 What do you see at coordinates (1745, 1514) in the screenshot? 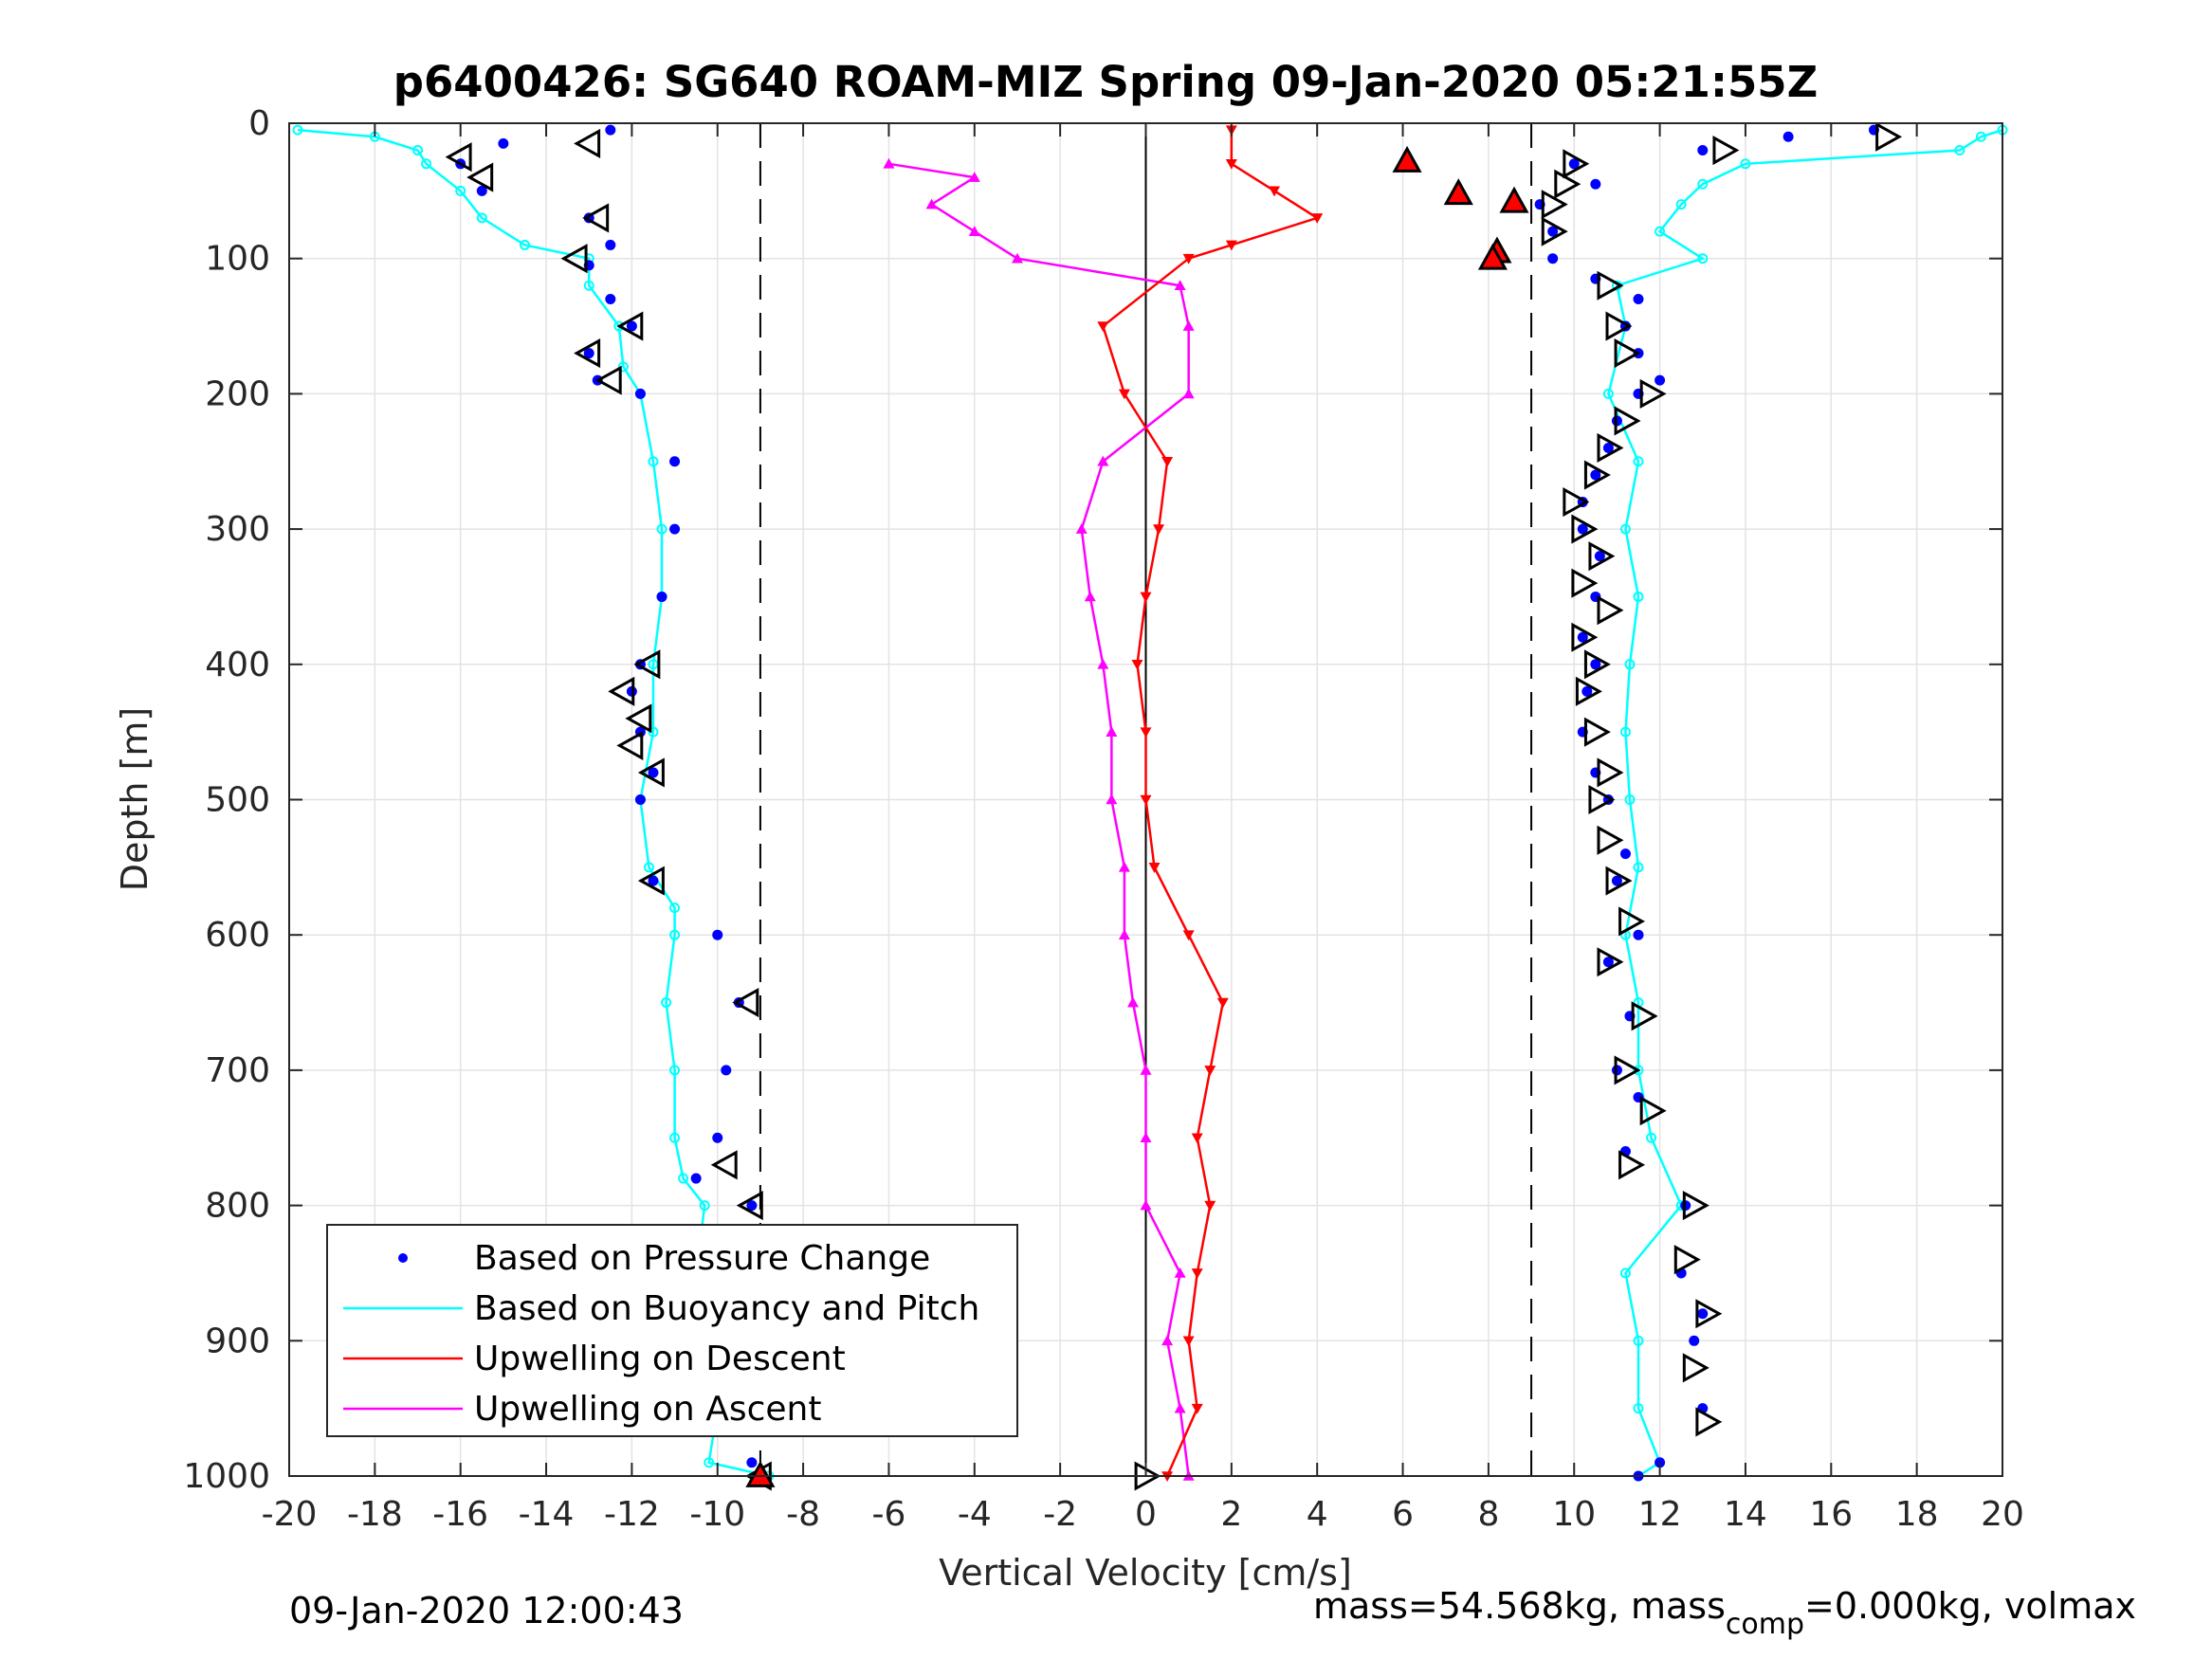
I see `x-tick-label: 14` at bounding box center [1745, 1514].